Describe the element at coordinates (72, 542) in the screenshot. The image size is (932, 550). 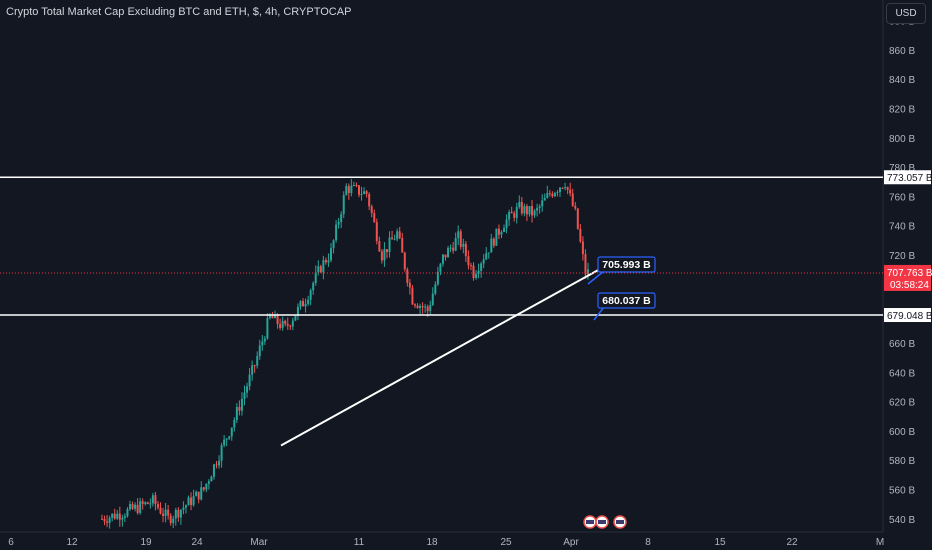
I see `x-tick-label: 12` at that location.